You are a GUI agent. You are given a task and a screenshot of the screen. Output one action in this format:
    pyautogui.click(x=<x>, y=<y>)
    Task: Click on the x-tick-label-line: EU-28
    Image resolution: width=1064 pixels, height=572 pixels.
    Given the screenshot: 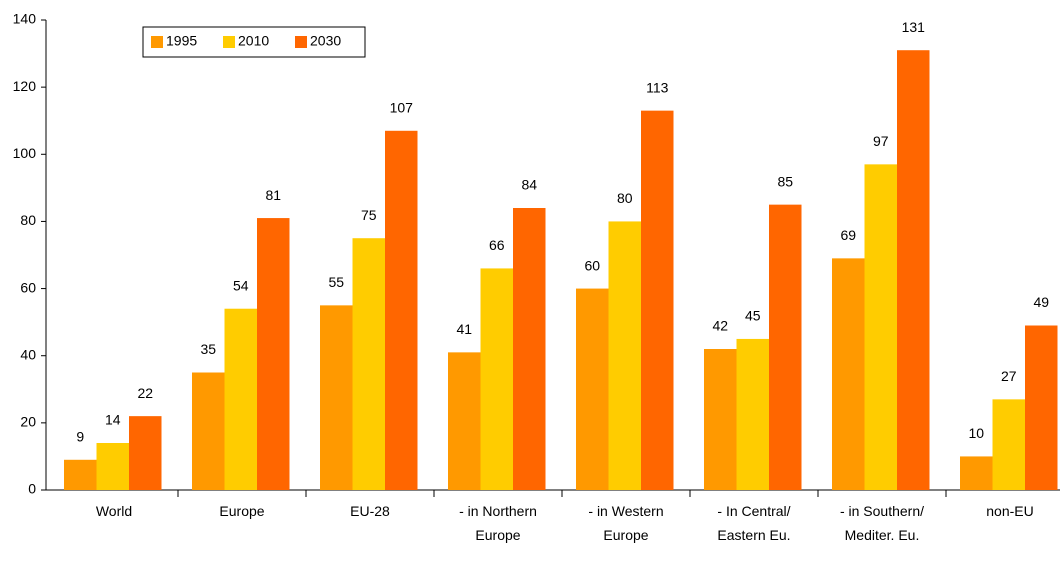 What is the action you would take?
    pyautogui.click(x=370, y=511)
    